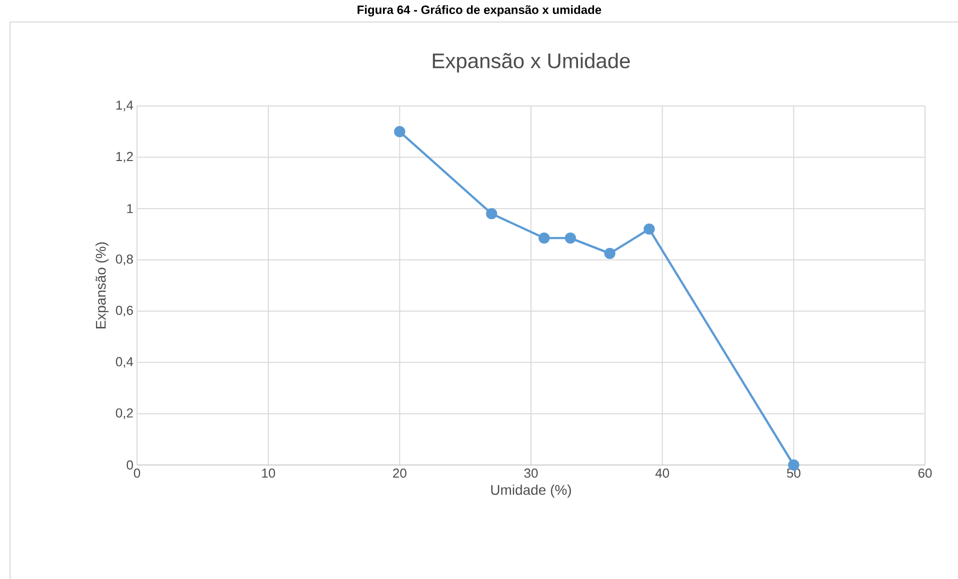 Image resolution: width=958 pixels, height=579 pixels. I want to click on x-tick-label: 40, so click(662, 473).